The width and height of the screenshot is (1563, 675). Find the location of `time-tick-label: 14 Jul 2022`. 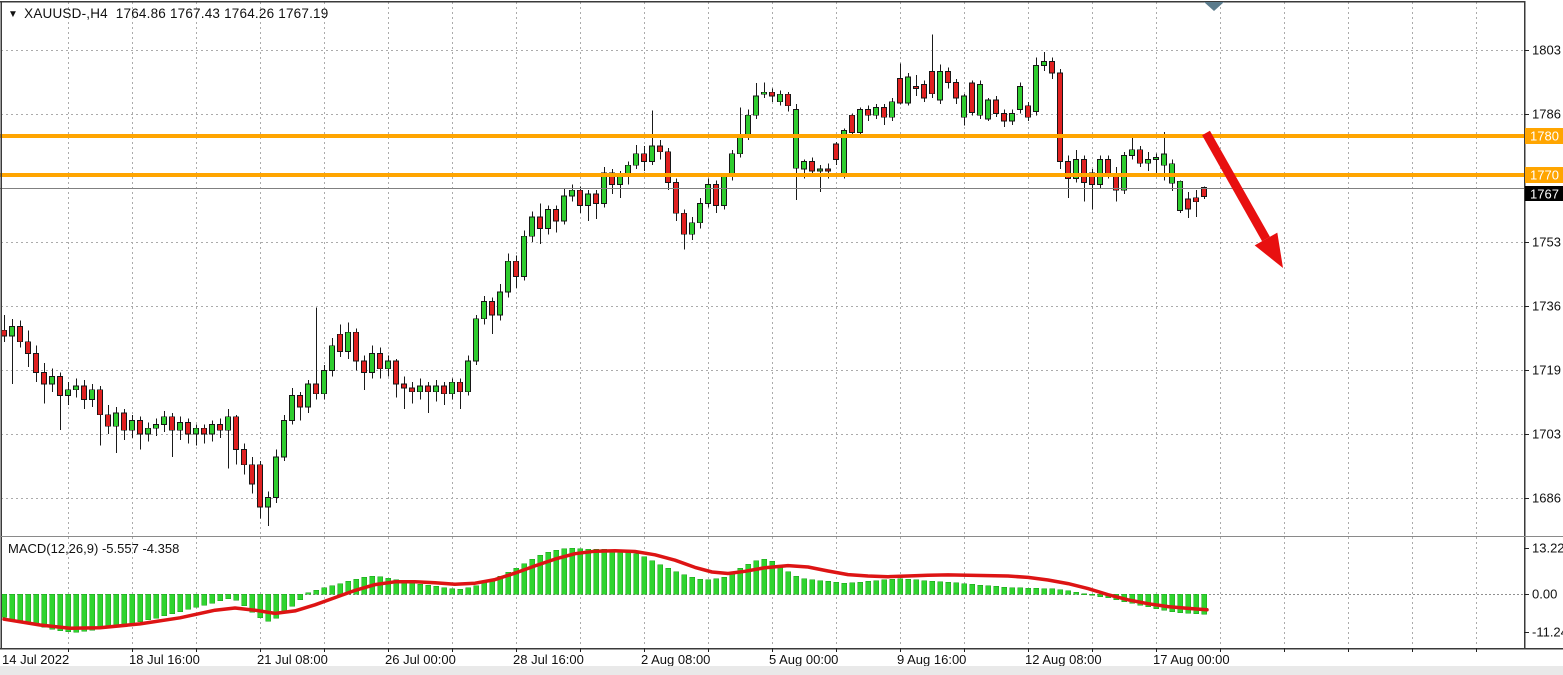

time-tick-label: 14 Jul 2022 is located at coordinates (35, 659).